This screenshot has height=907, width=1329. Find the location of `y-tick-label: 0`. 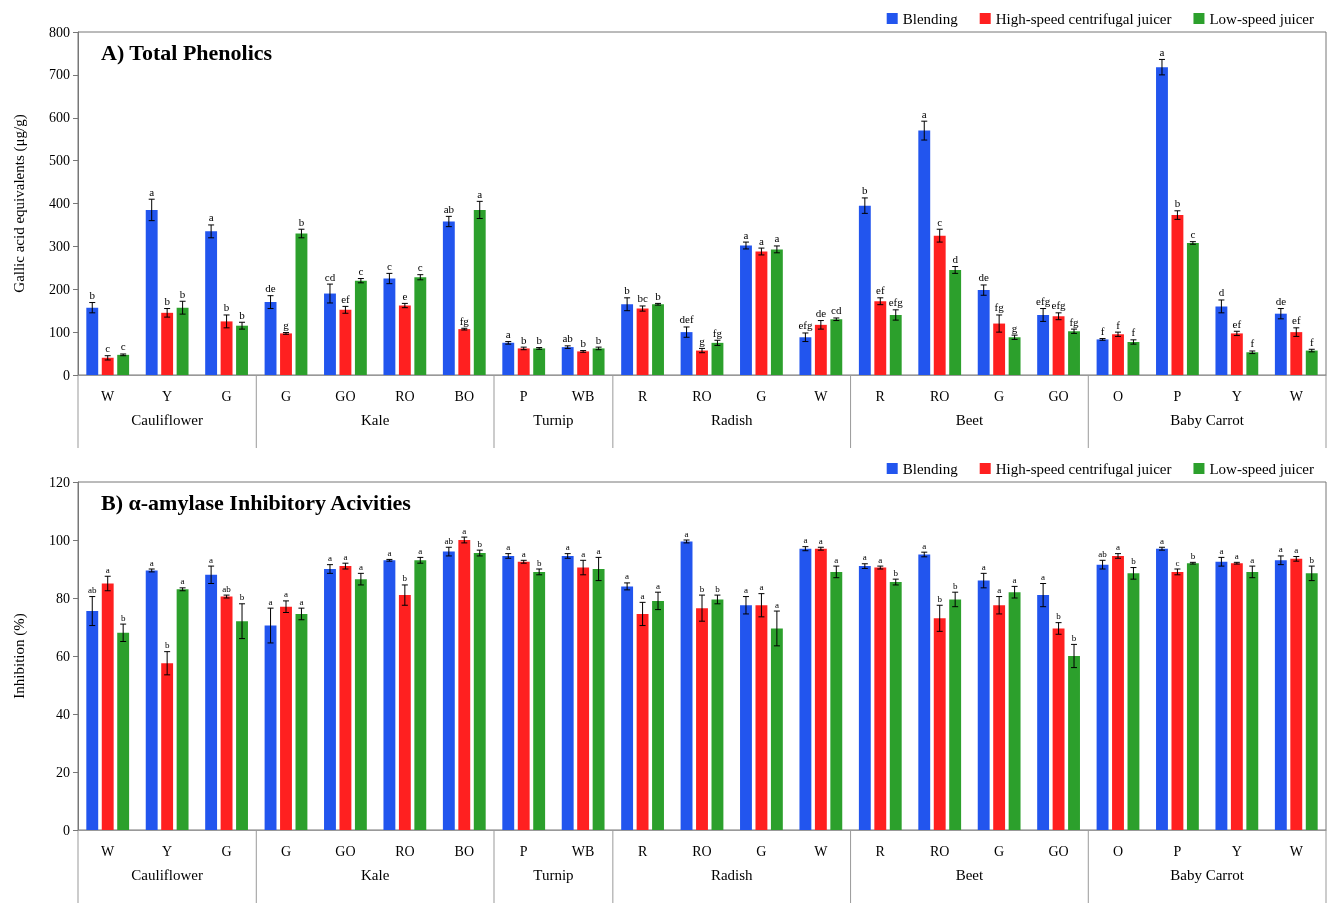

y-tick-label: 0 is located at coordinates (66, 375).